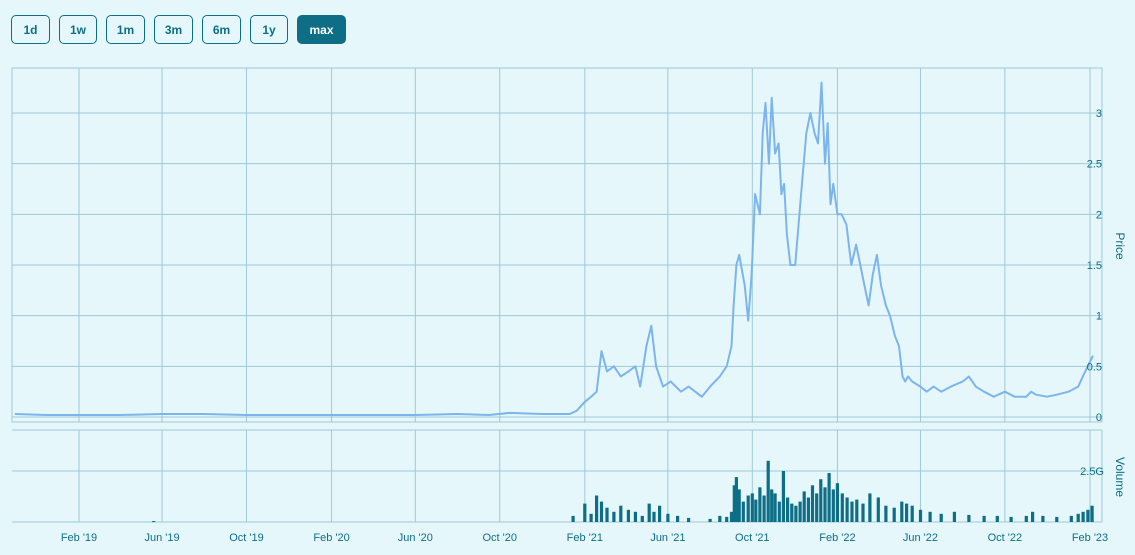  I want to click on range-button-max: max, so click(321, 29).